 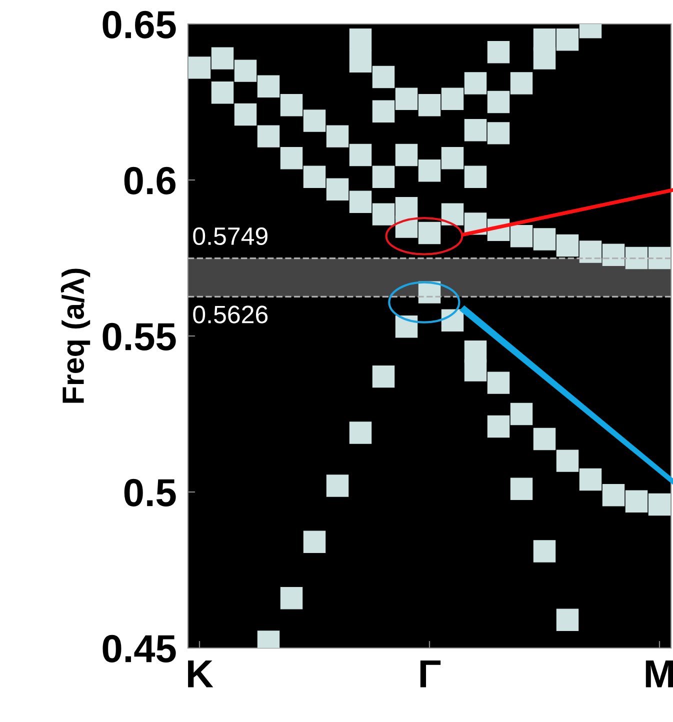 I want to click on ref-line-label: 0.5749, so click(x=230, y=236).